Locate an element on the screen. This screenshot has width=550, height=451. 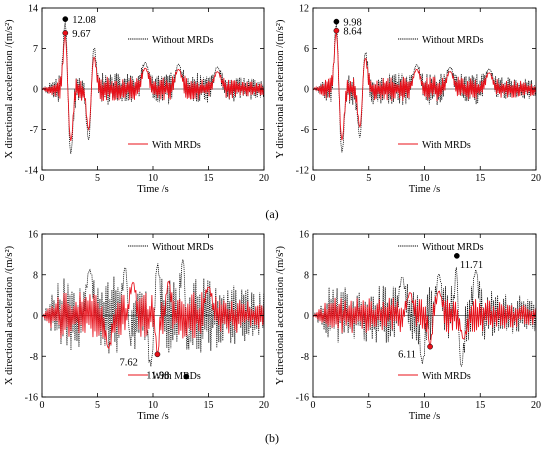
y-tick-label: -7 is located at coordinates (34, 130).